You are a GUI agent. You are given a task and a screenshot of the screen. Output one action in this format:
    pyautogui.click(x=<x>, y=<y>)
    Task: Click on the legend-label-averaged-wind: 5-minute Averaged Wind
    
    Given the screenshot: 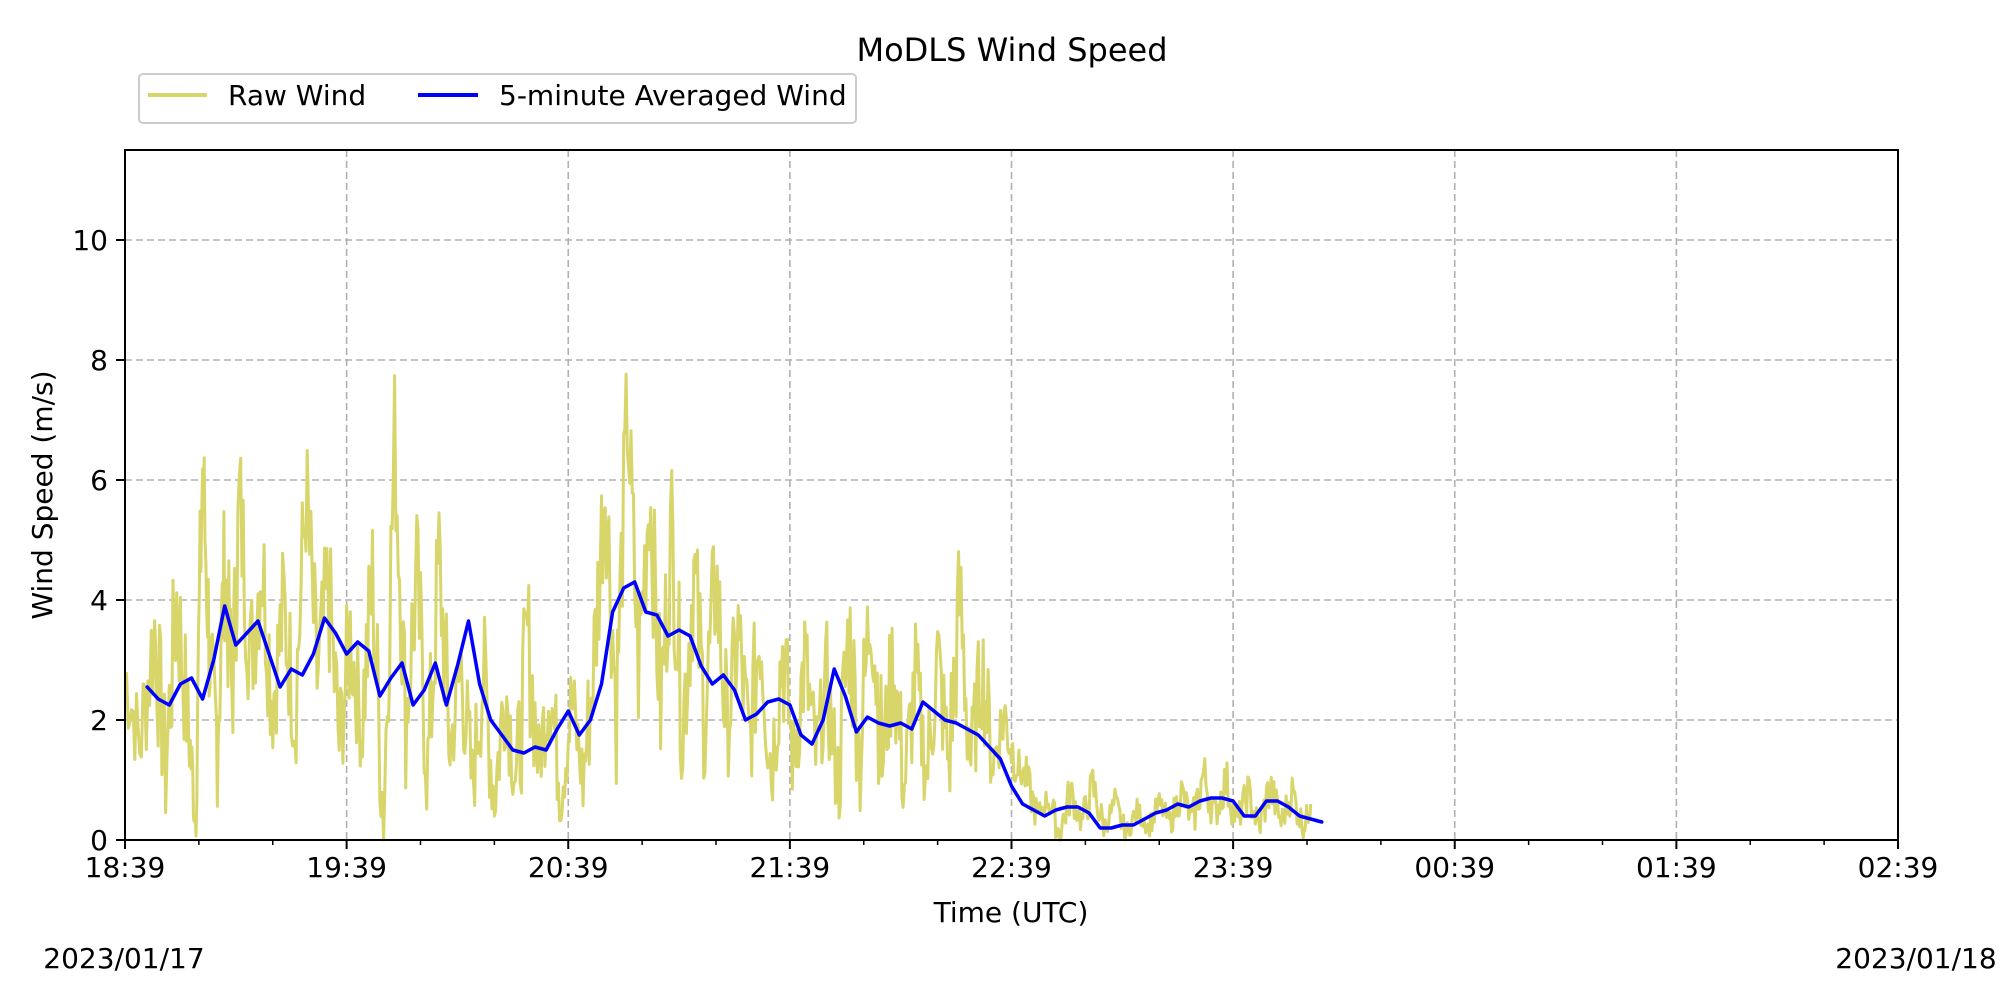 What is the action you would take?
    pyautogui.click(x=673, y=95)
    